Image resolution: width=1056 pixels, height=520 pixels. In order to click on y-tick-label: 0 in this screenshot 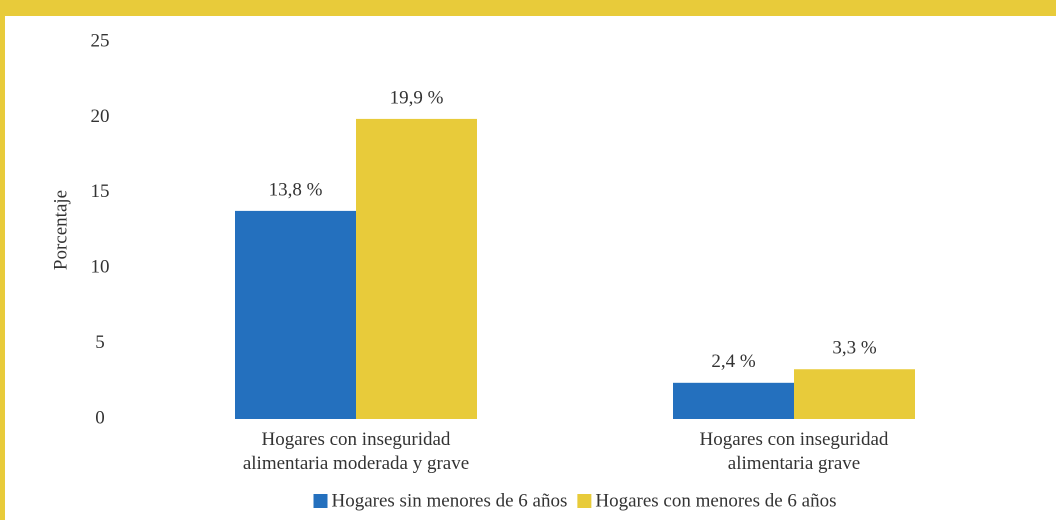, I will do `click(100, 417)`.